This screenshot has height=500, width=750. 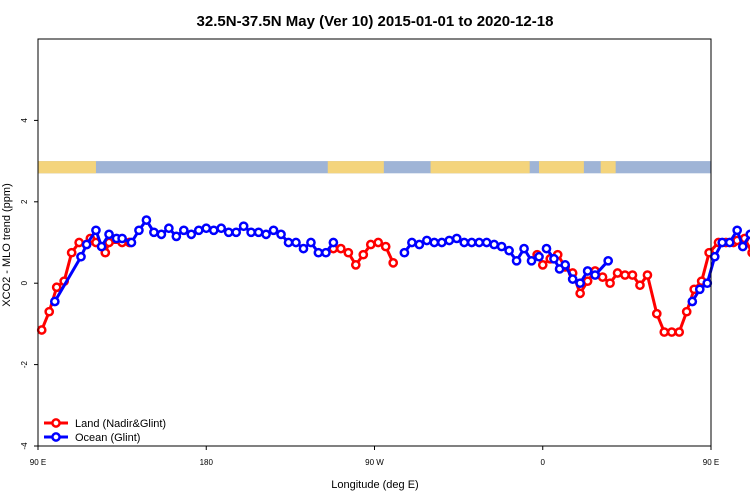 I want to click on x-tick-label: 180, so click(x=207, y=462).